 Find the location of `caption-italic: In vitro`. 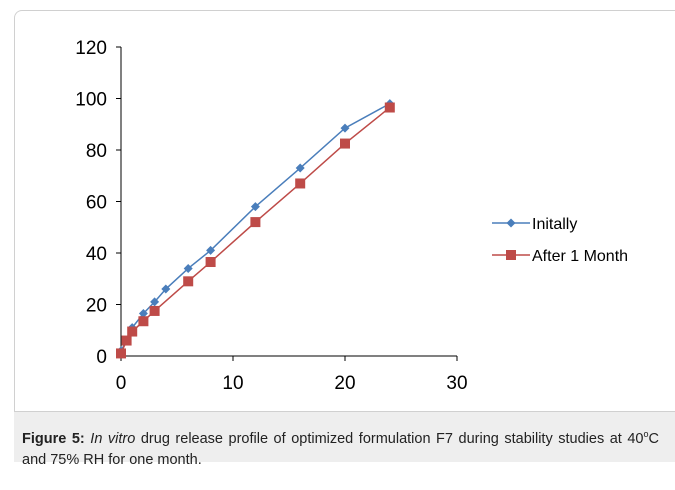

caption-italic: In vitro is located at coordinates (113, 438).